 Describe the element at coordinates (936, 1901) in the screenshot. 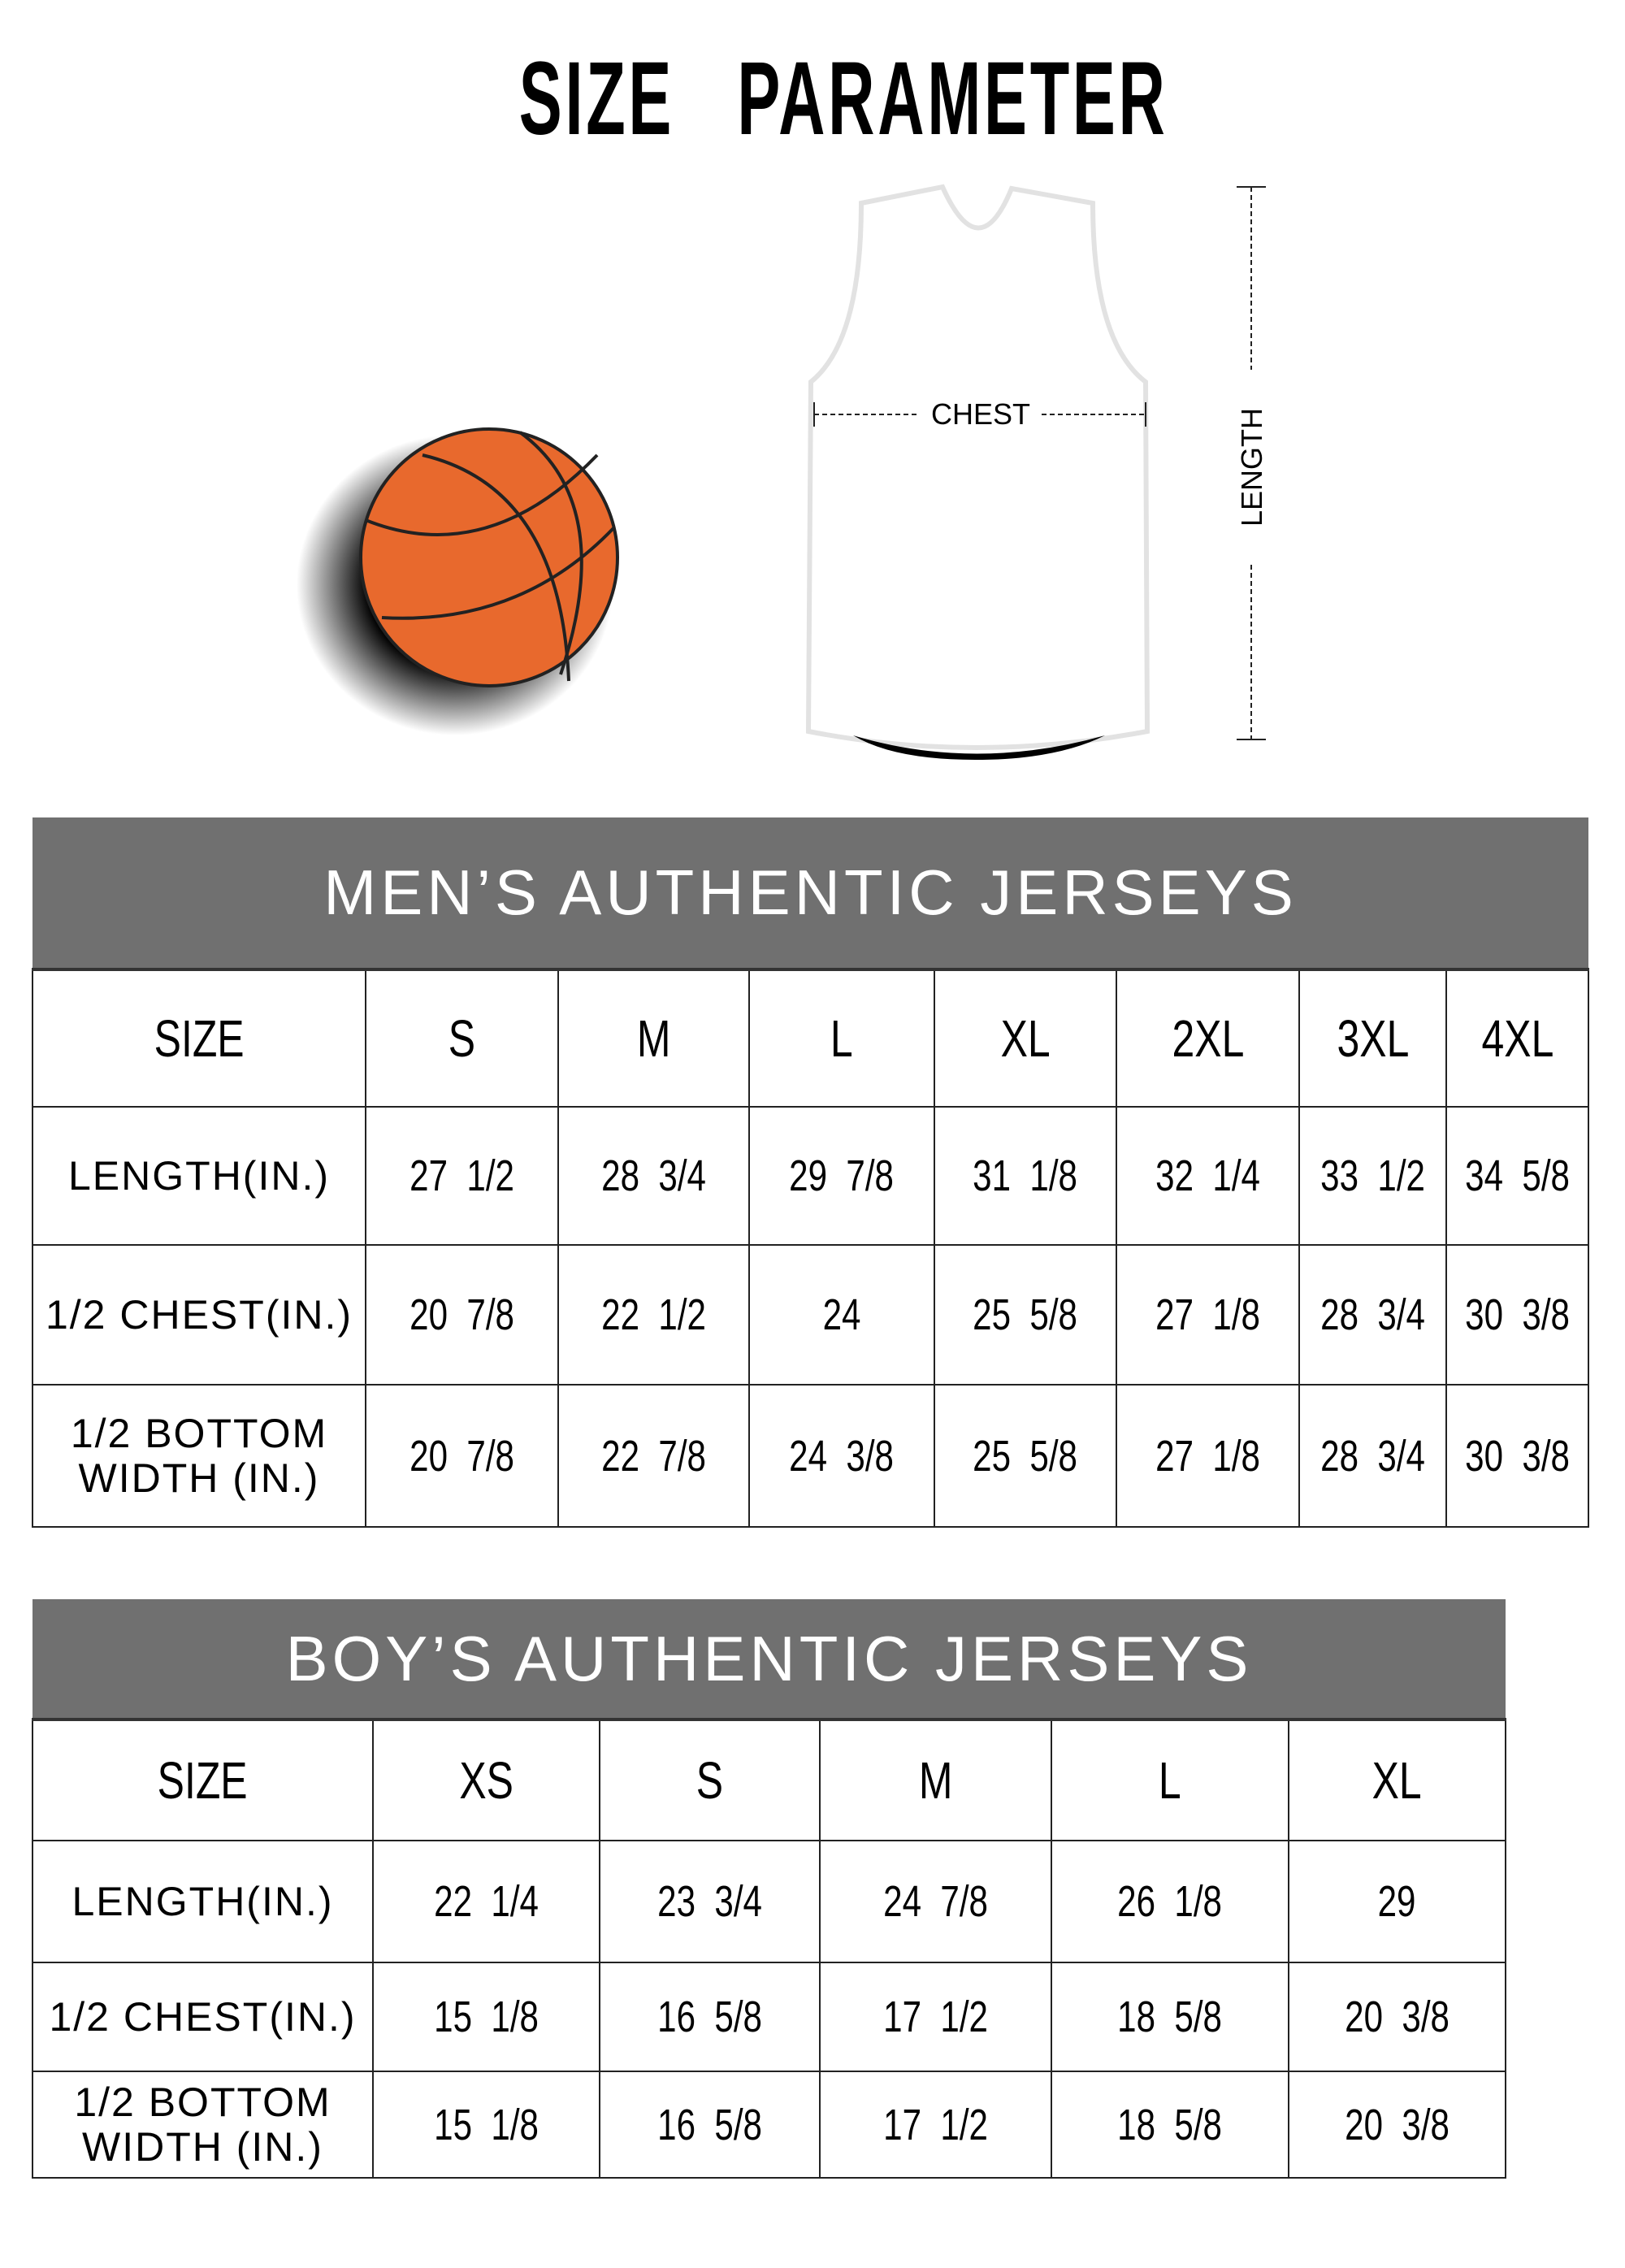

I see `measurement-cell: 24 7/8` at that location.